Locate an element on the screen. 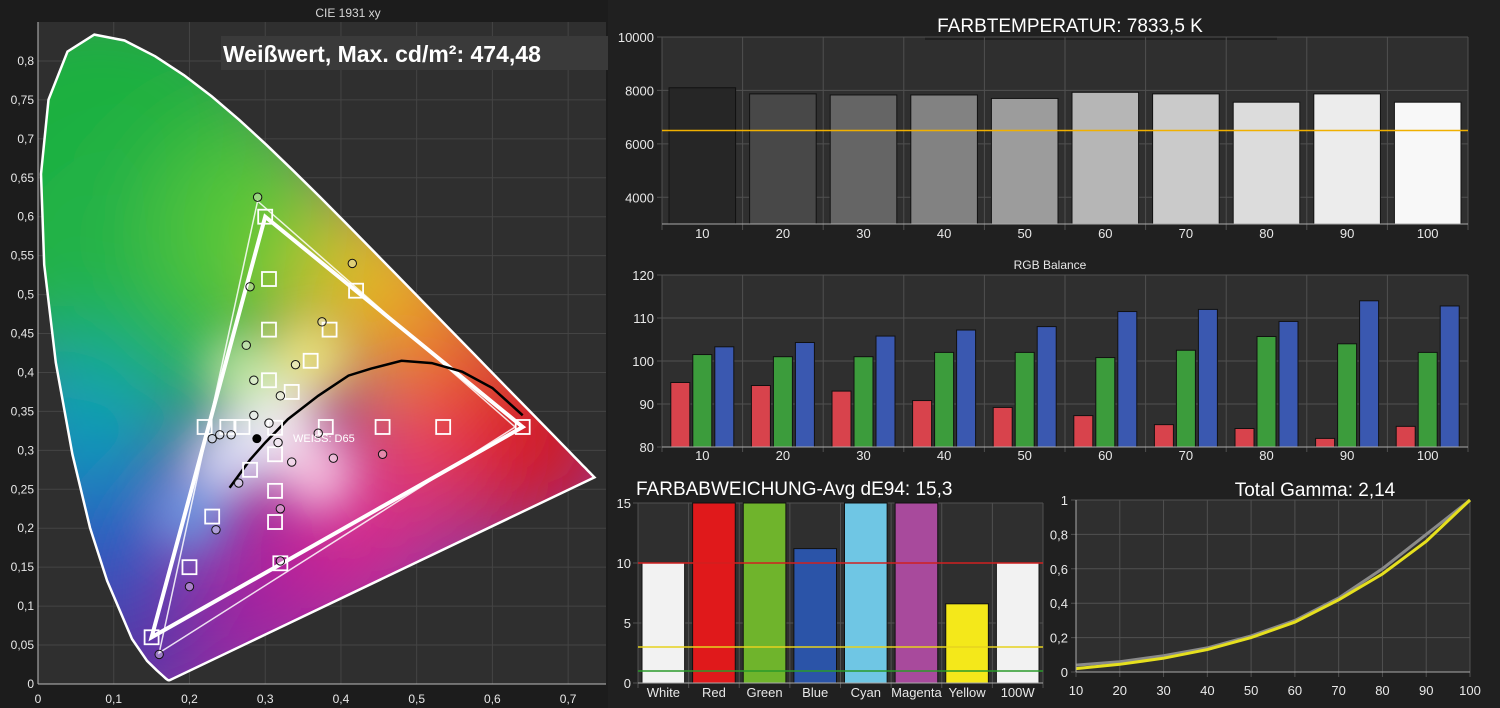 The height and width of the screenshot is (708, 1500). gamma-axes: 10 20 30 40 50 60 70 80 90 100 0 0,2 0,4 0,6 0,8 1 is located at coordinates (1265, 595).